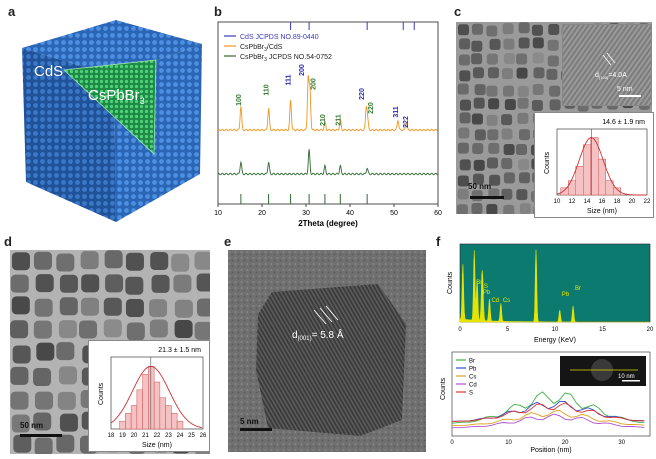 The width and height of the screenshot is (656, 459). Describe the element at coordinates (473, 386) in the screenshot. I see `legend-label: Cd` at that location.